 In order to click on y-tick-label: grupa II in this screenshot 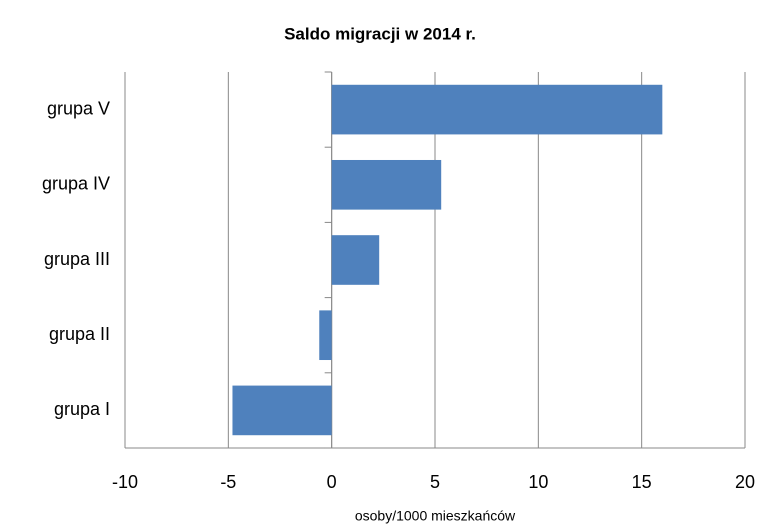, I will do `click(79, 334)`.